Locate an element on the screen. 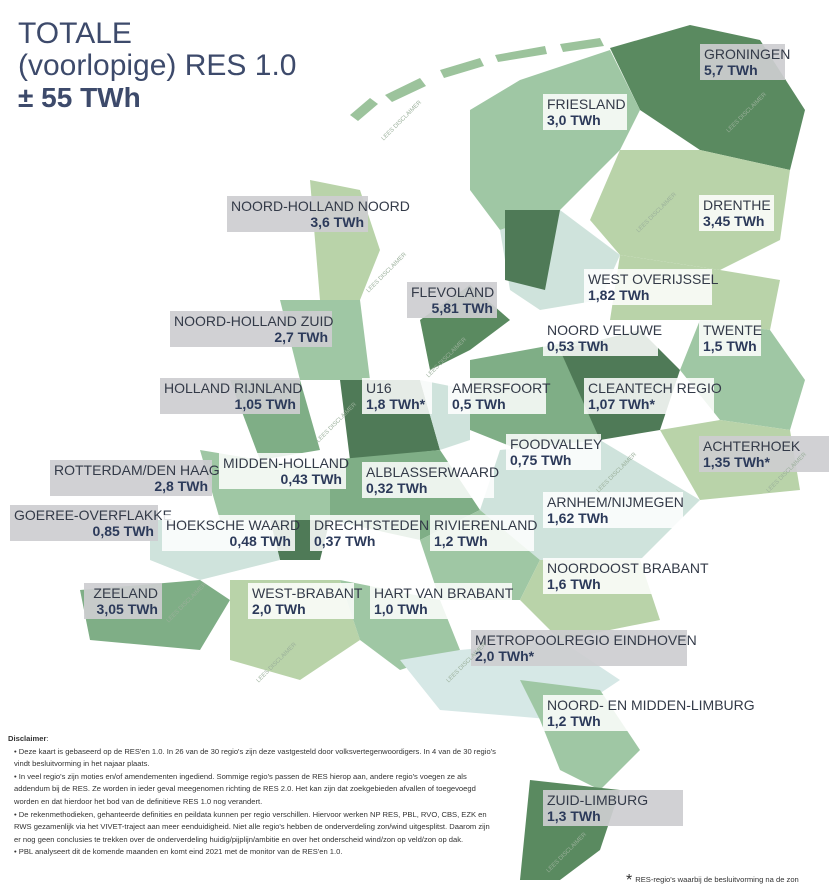  region-name: METROPOOLREGIO EINDHOVEN is located at coordinates (586, 640).